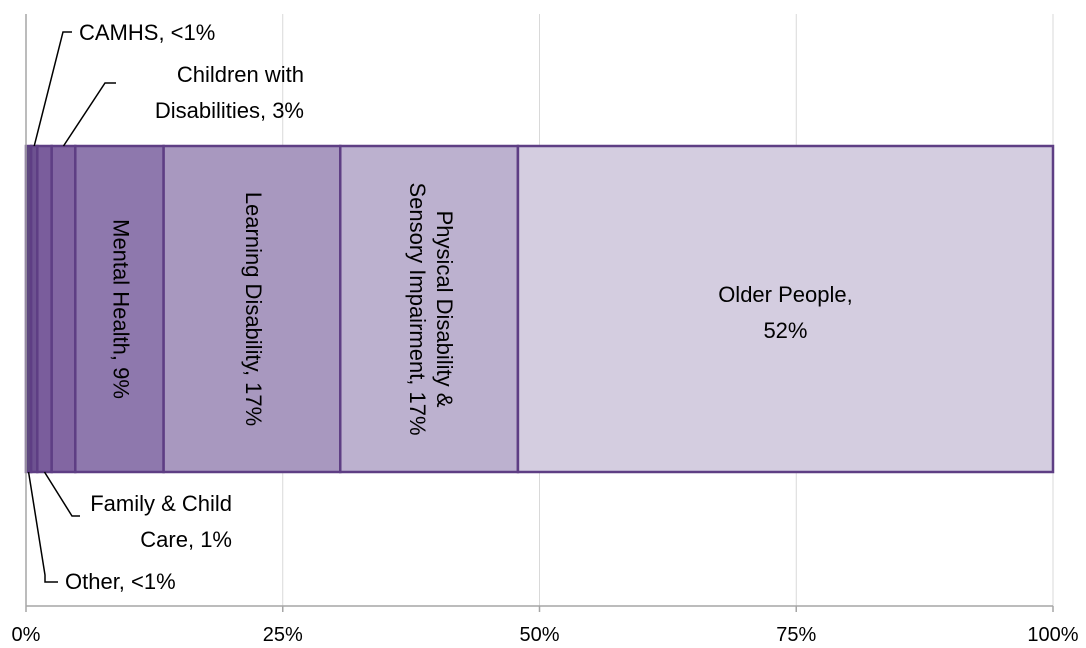 Image resolution: width=1086 pixels, height=648 pixels. Describe the element at coordinates (283, 635) in the screenshot. I see `x-tick-label: 25%` at that location.